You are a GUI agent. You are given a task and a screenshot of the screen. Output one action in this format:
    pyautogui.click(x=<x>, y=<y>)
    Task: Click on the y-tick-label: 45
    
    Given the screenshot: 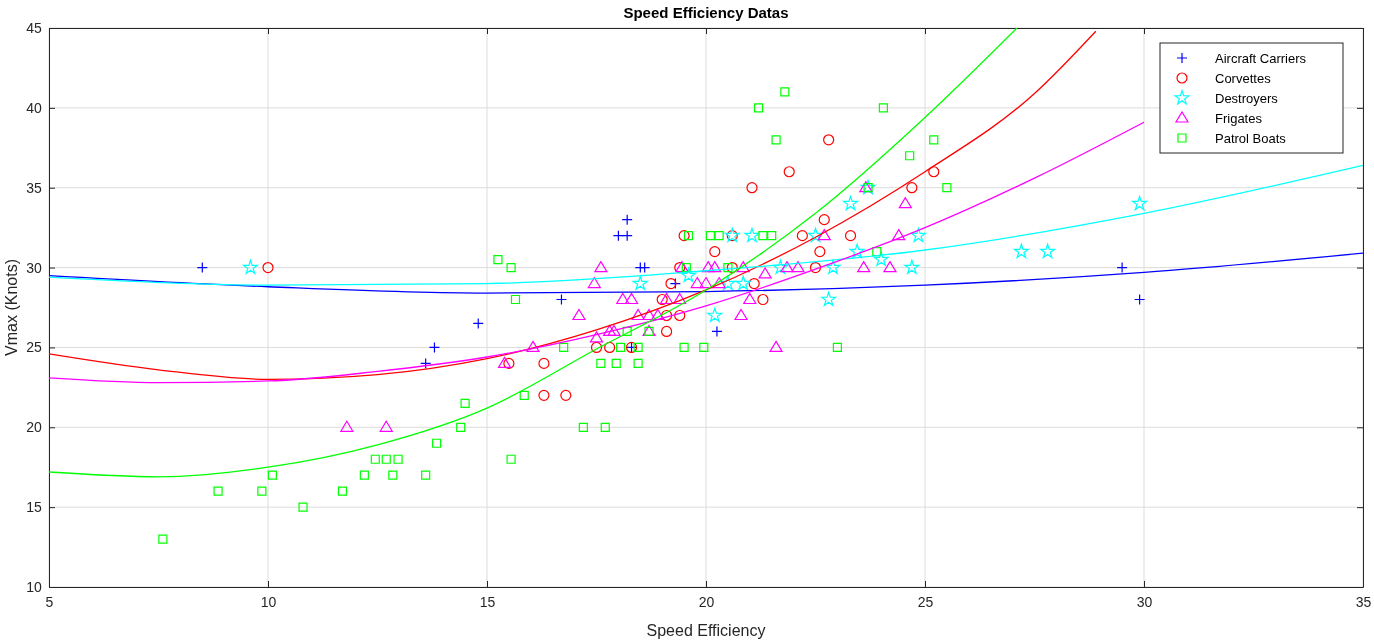 What is the action you would take?
    pyautogui.click(x=34, y=27)
    